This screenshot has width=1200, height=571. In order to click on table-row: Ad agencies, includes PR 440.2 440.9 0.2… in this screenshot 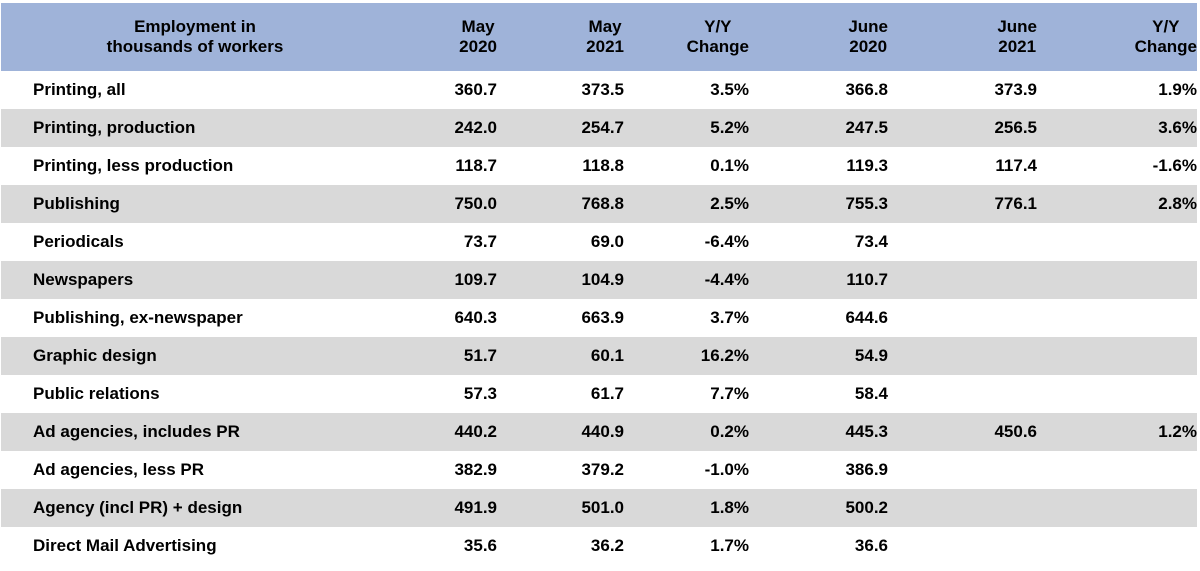, I will do `click(599, 432)`.